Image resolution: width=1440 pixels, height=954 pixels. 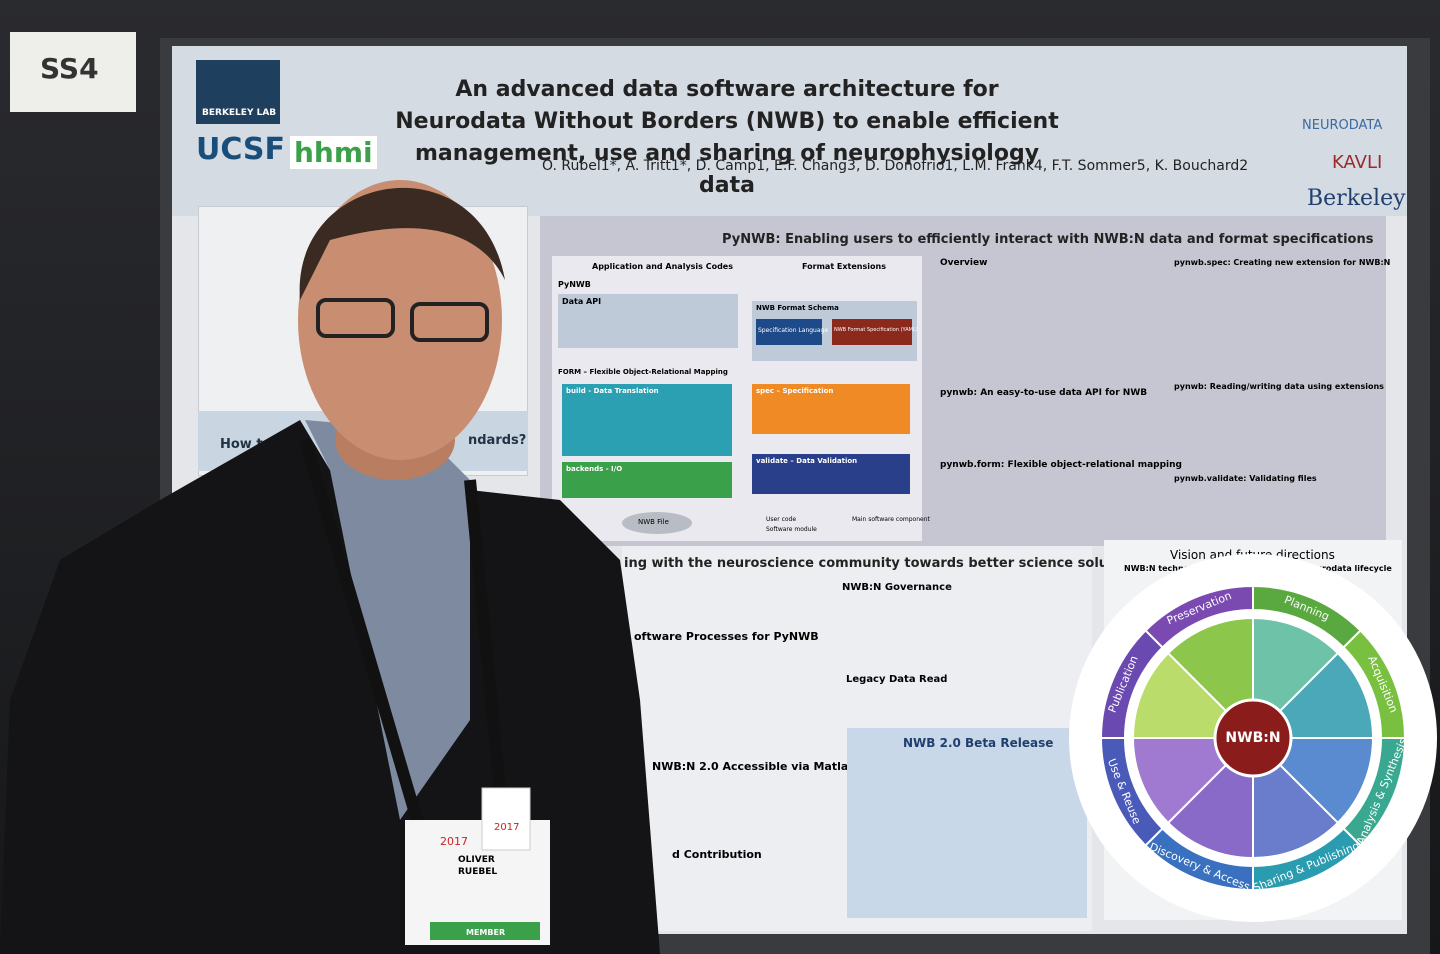 I want to click on format-spec-box: NWB Format Specification (YAML), so click(x=875, y=332).